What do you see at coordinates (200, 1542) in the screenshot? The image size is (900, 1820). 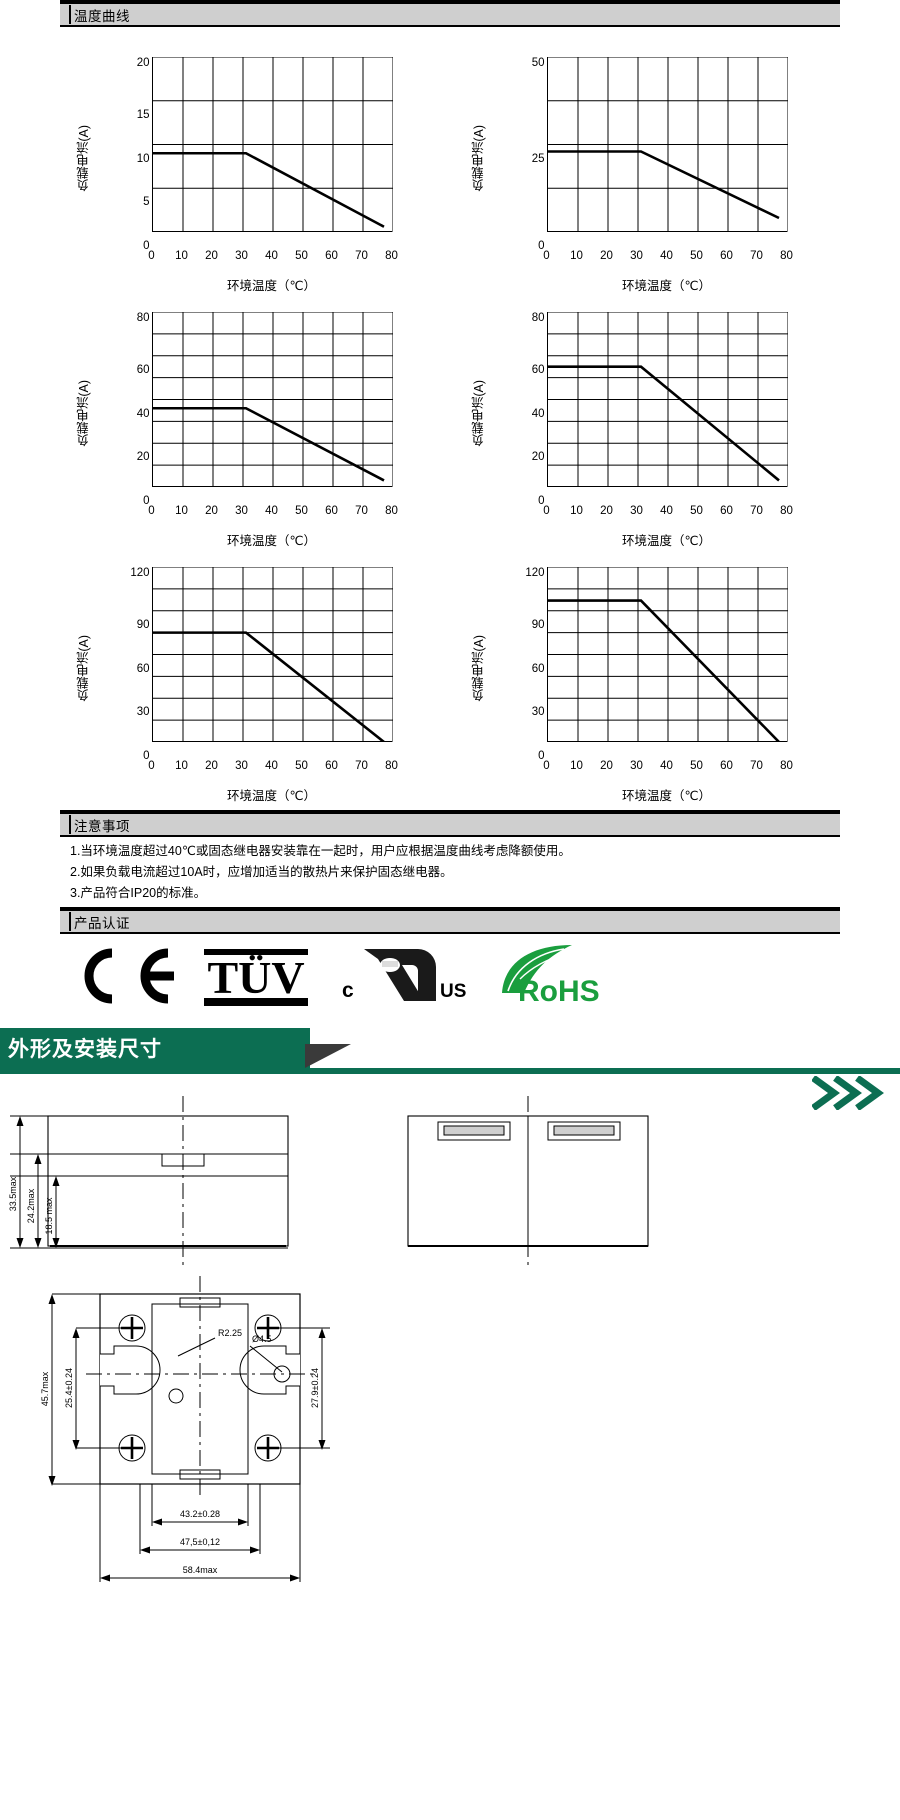 I see `dim-label-width-47-5: 47,5±0,12` at bounding box center [200, 1542].